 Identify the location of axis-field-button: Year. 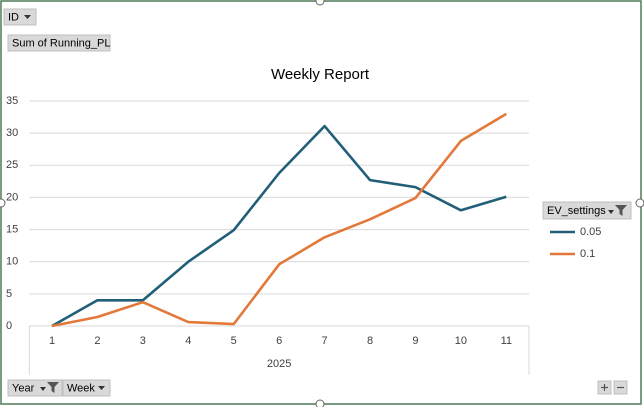
(35, 388).